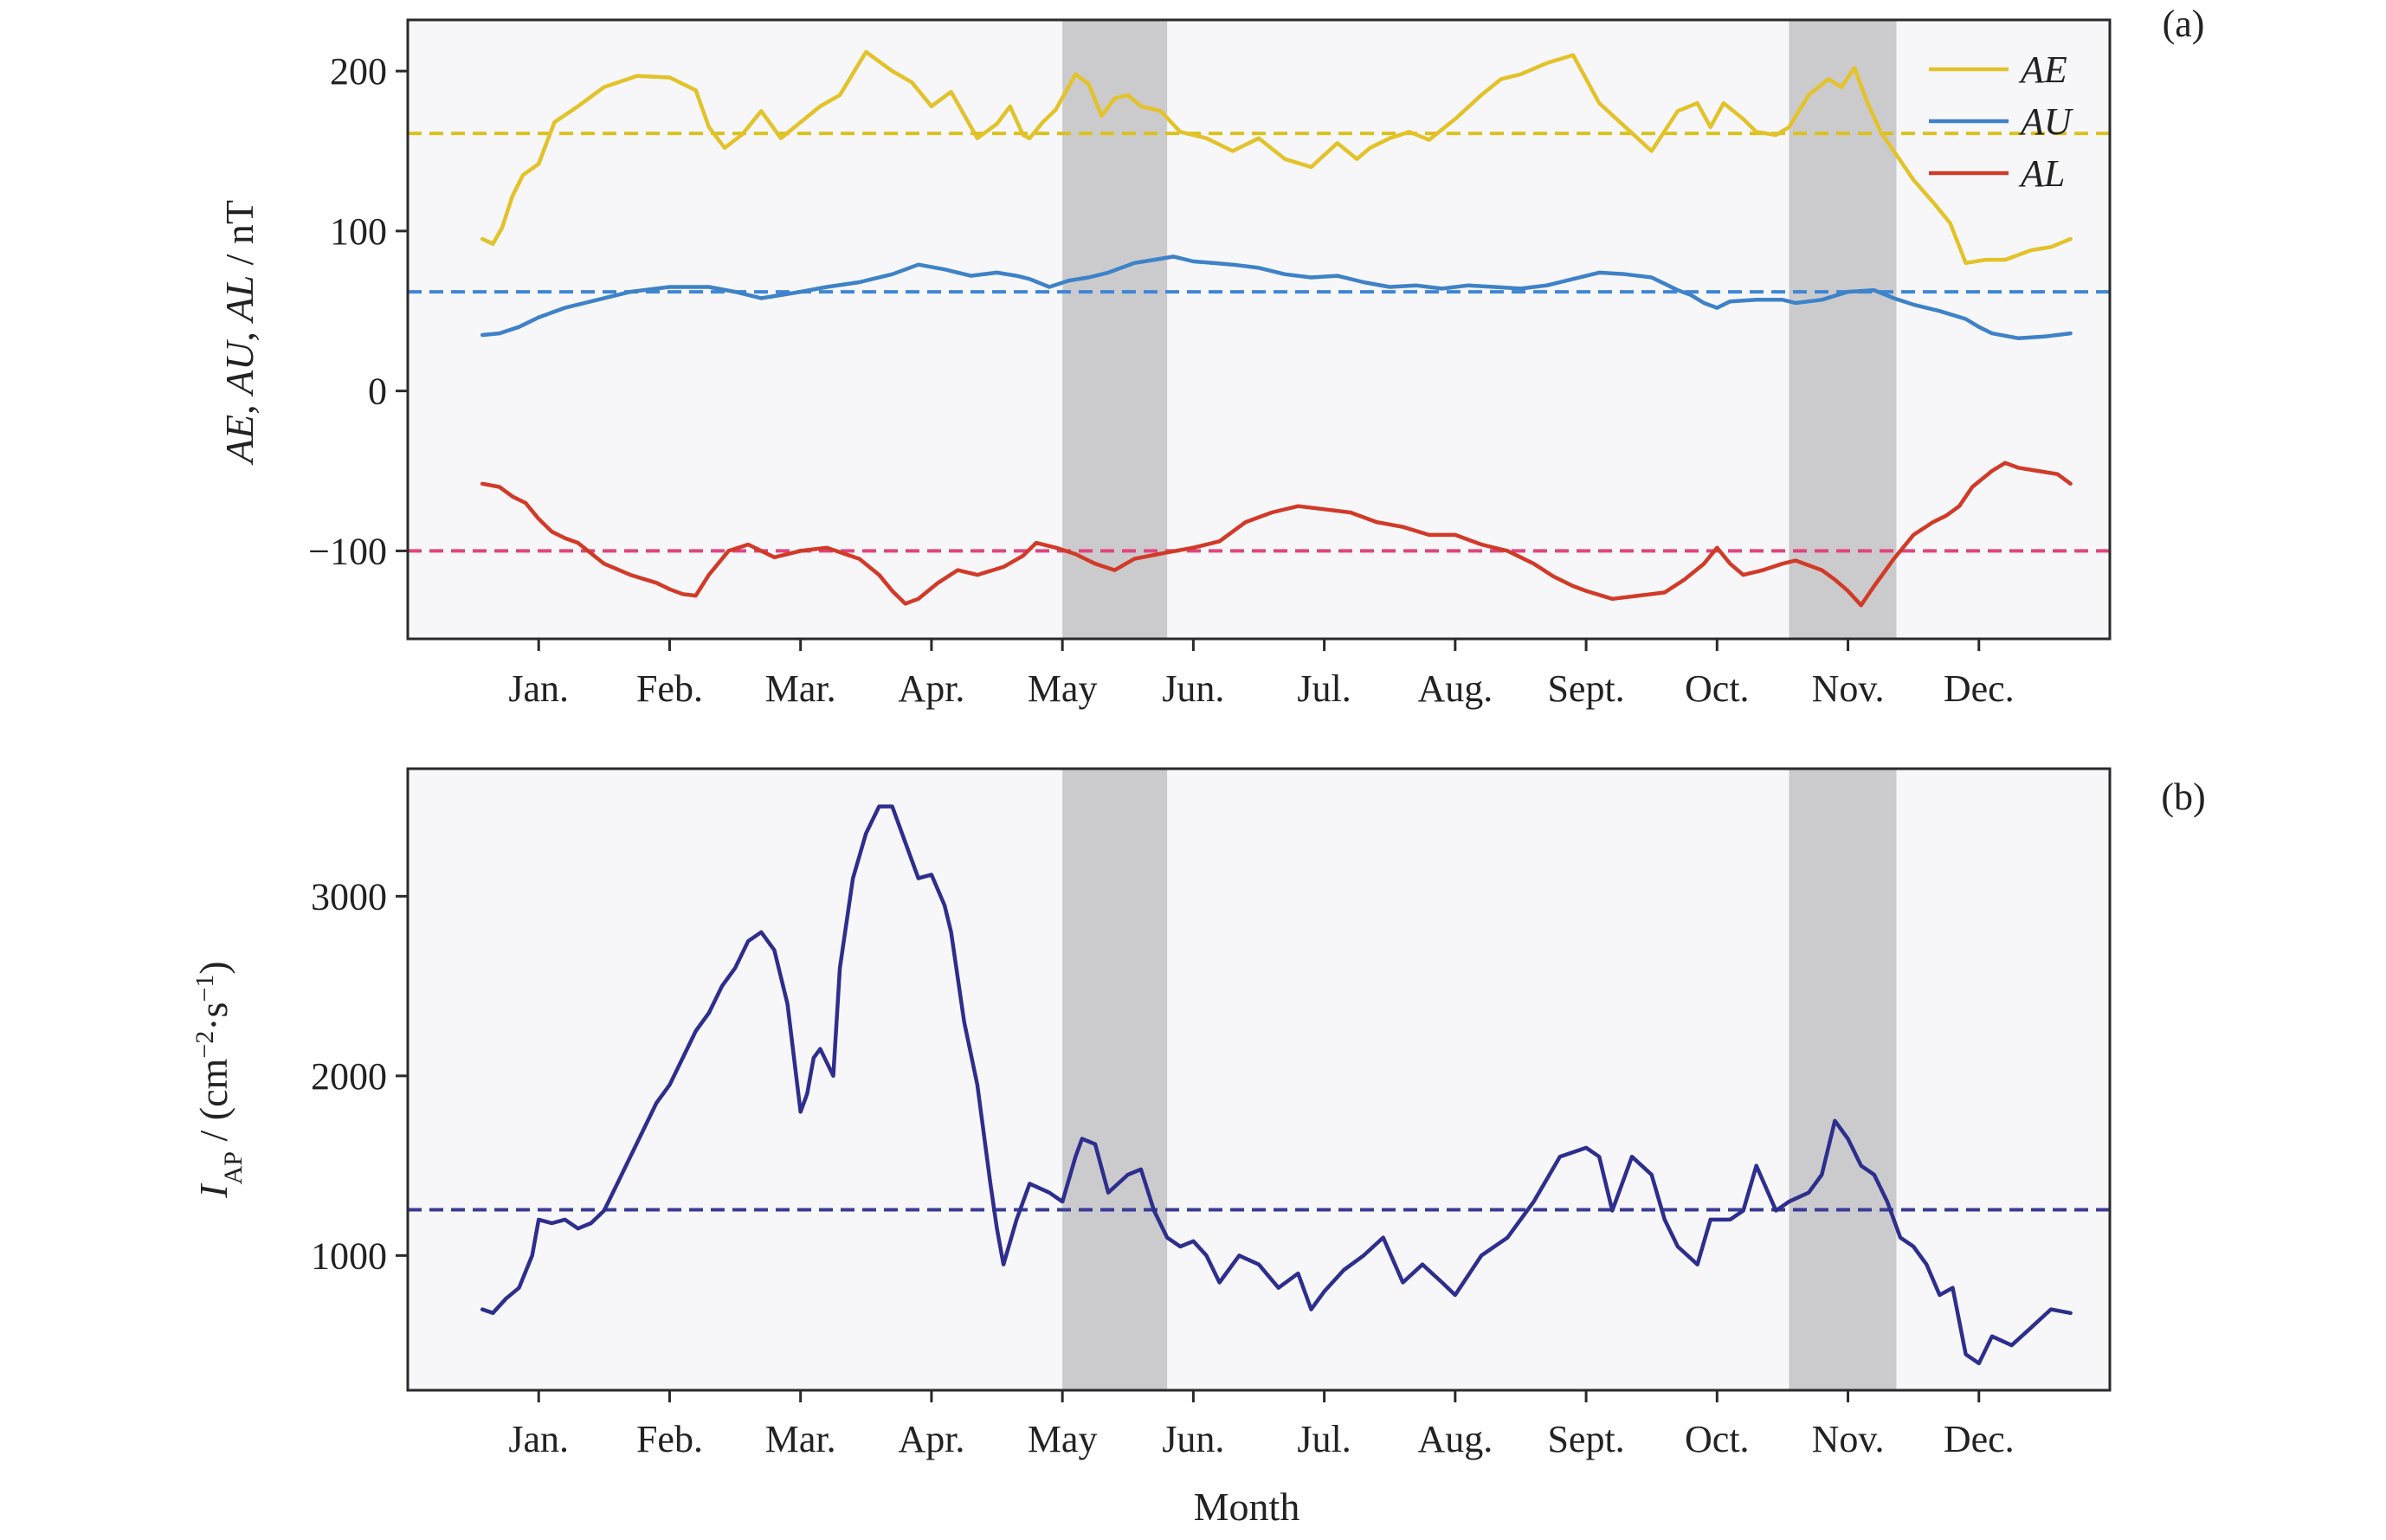  I want to click on y-label-part: / nT, so click(239, 237).